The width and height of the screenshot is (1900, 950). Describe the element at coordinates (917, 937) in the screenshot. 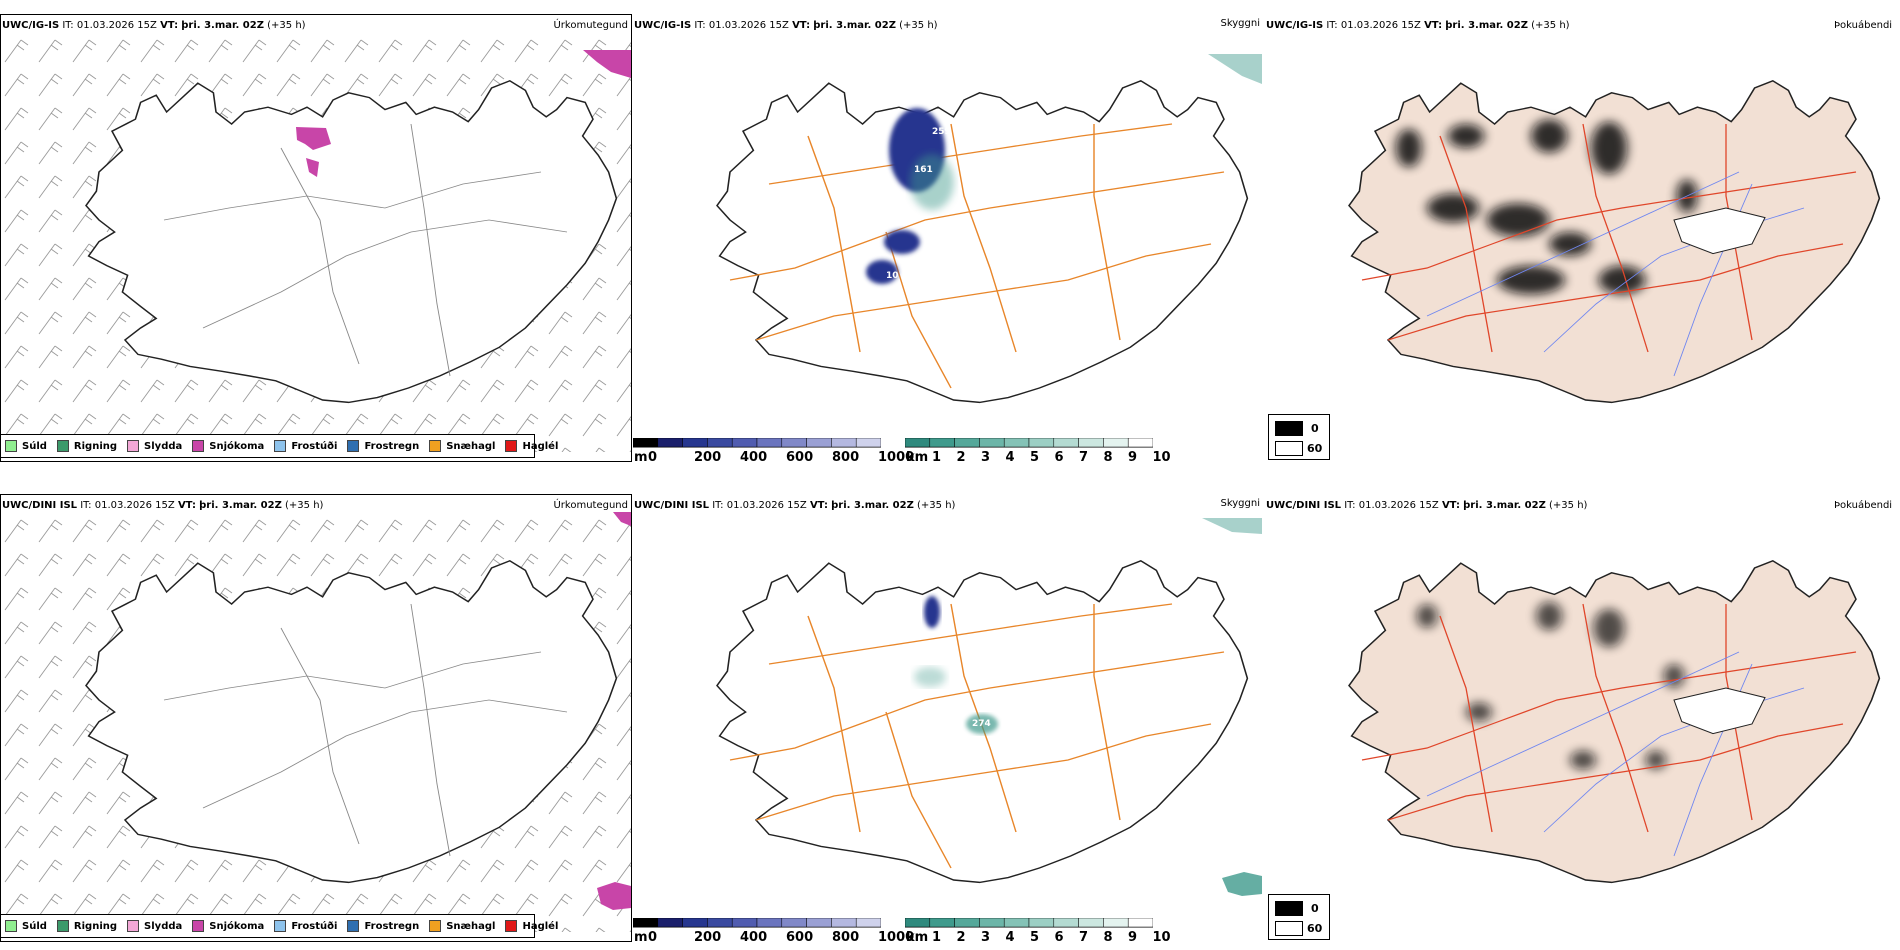

I see `visibility-unit: km` at that location.